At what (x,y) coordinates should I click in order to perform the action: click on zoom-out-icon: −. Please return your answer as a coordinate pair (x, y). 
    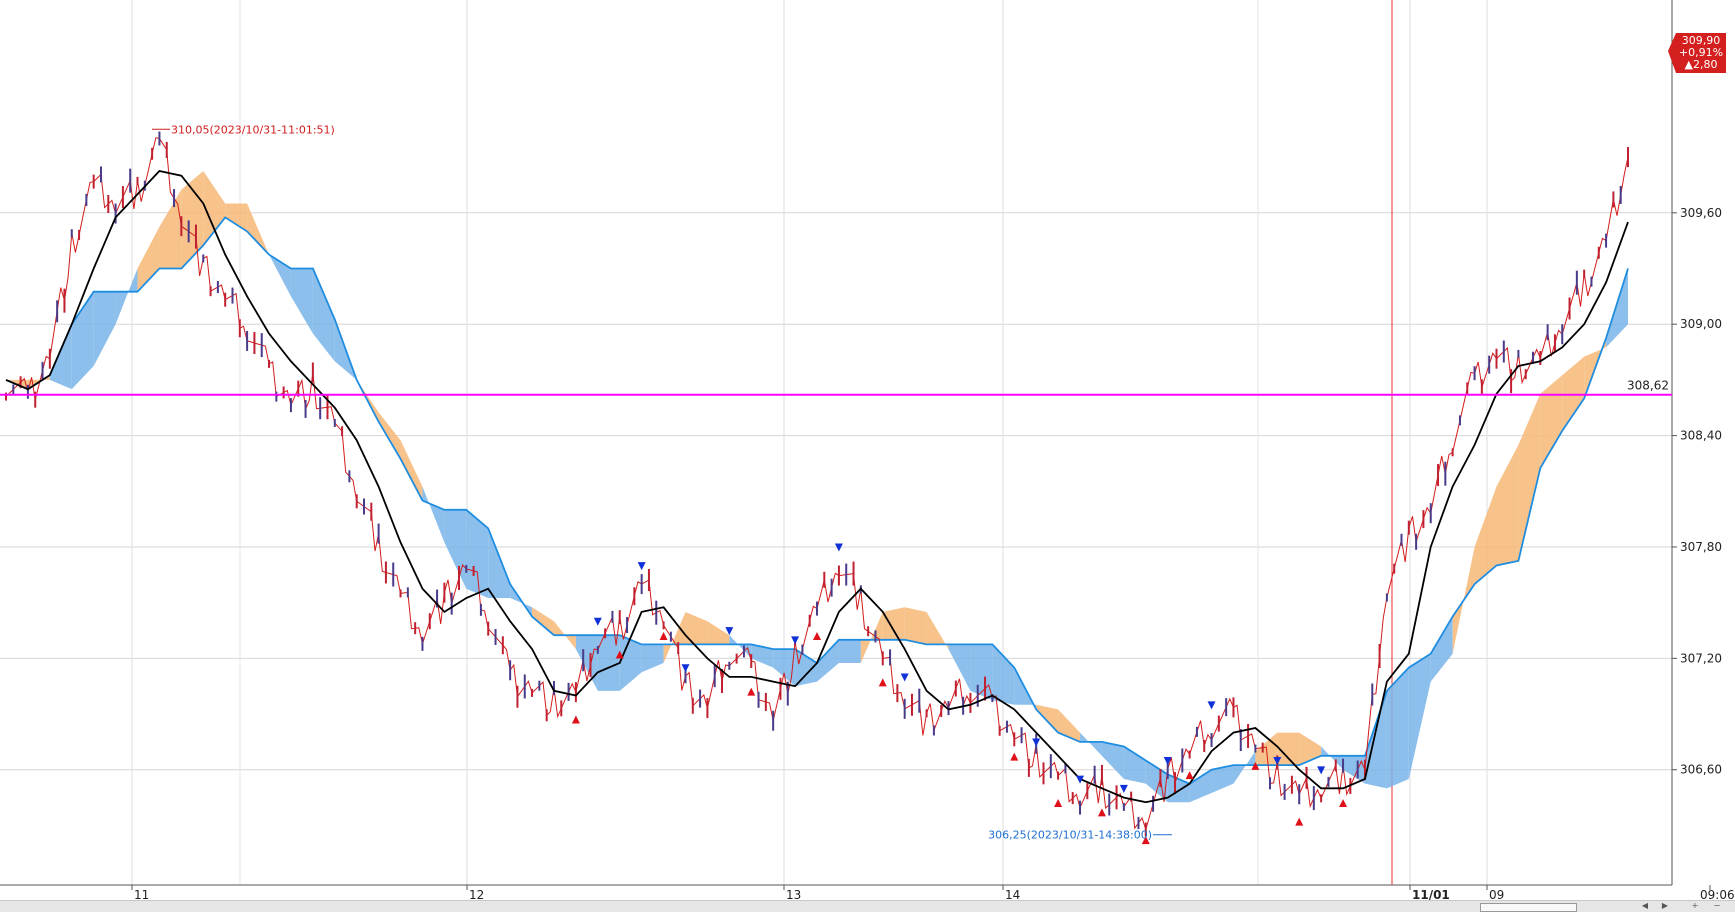
    Looking at the image, I should click on (1717, 905).